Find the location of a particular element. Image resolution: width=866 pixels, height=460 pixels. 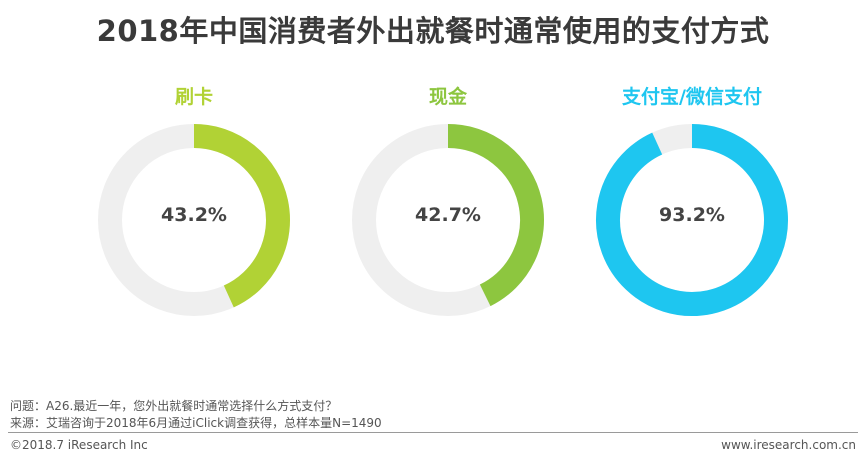

donut-label-card: 刷卡 is located at coordinates (193, 97).